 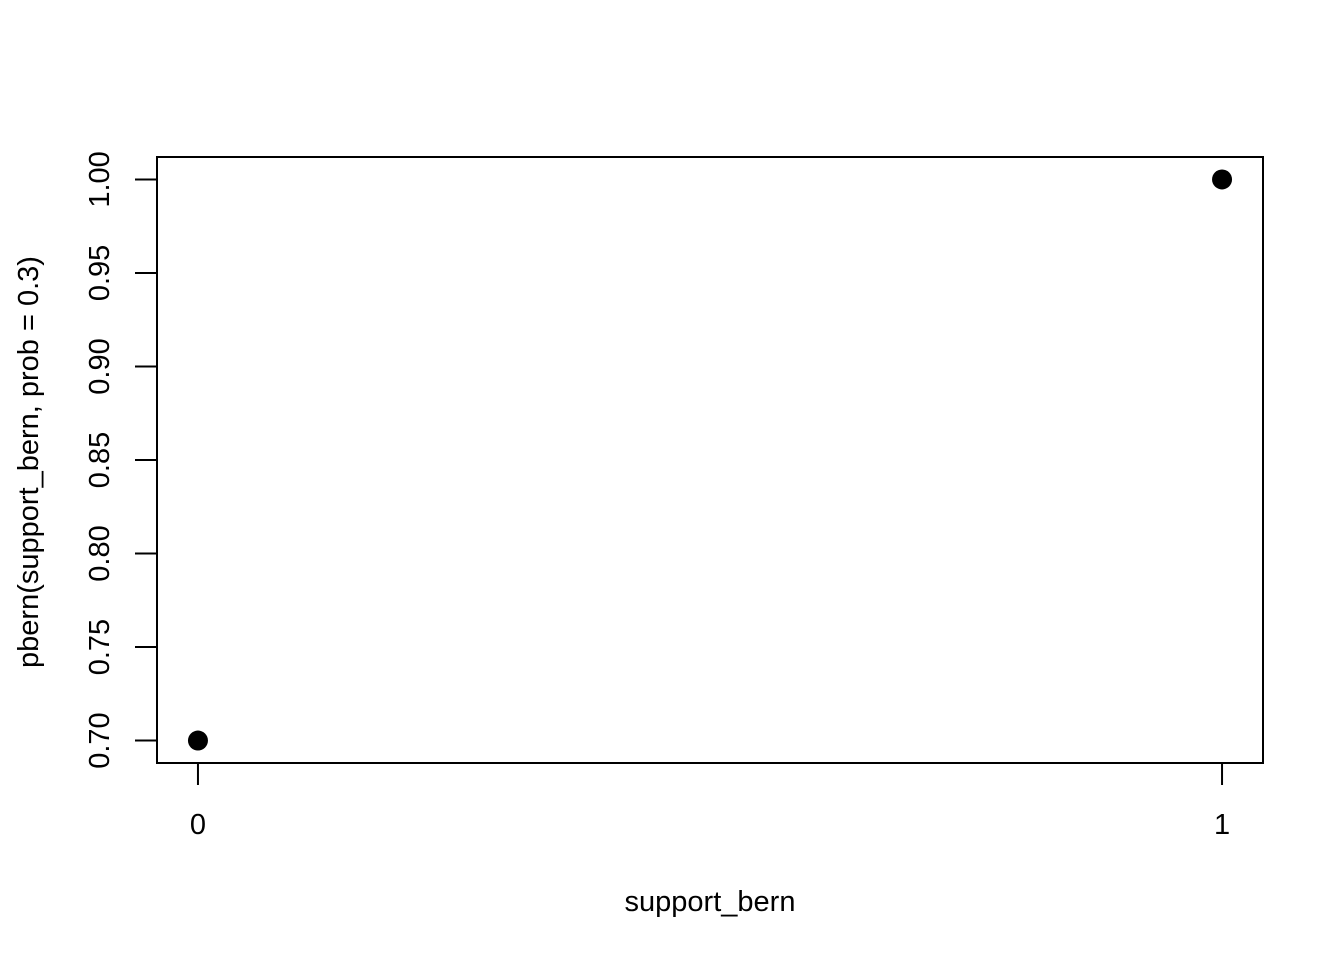 What do you see at coordinates (198, 825) in the screenshot?
I see `x-tick-label: 0` at bounding box center [198, 825].